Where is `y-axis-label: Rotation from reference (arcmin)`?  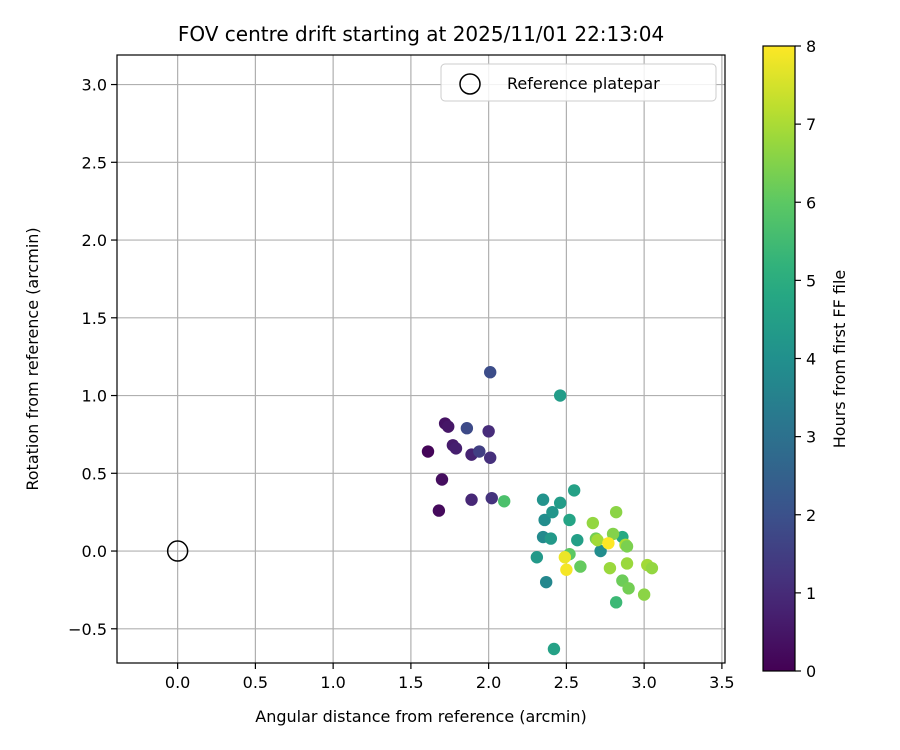 y-axis-label: Rotation from reference (arcmin) is located at coordinates (32, 358).